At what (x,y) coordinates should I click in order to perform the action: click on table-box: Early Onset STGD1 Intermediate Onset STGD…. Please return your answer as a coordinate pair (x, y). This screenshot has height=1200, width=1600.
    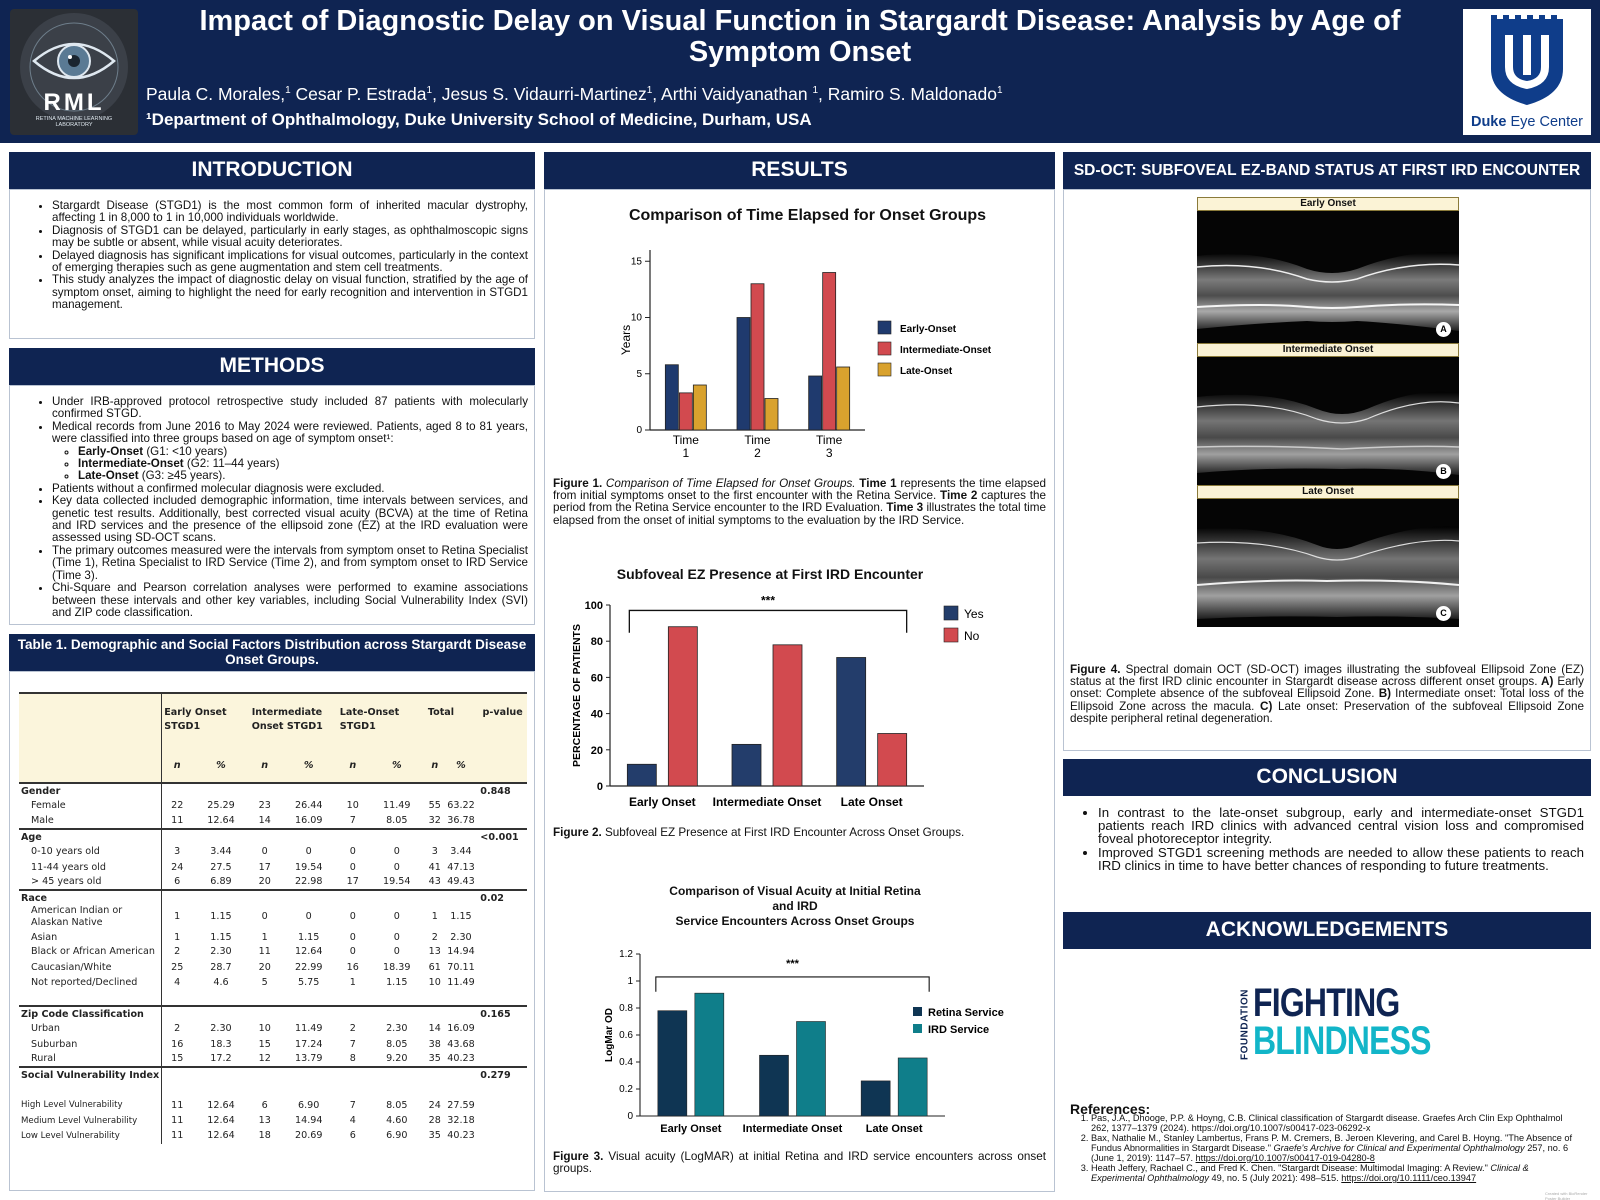
    Looking at the image, I should click on (272, 931).